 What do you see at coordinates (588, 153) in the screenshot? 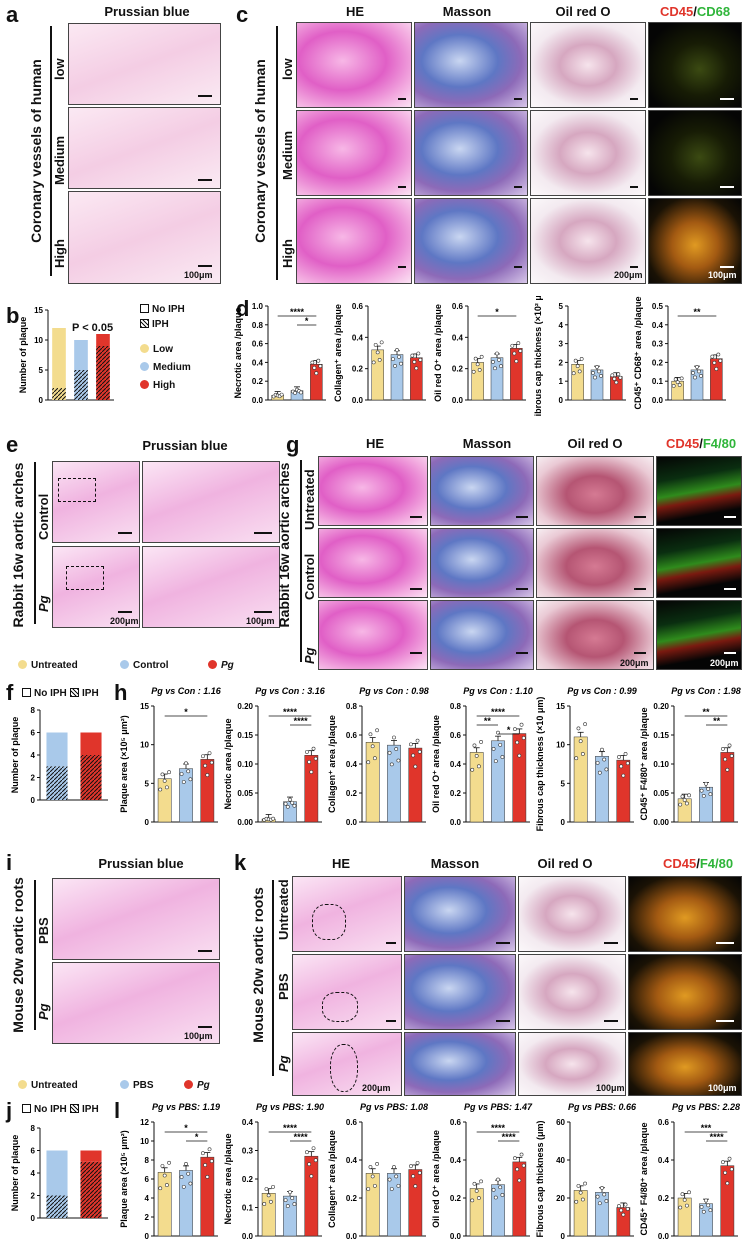
I see `panel-c-oil-medium` at bounding box center [588, 153].